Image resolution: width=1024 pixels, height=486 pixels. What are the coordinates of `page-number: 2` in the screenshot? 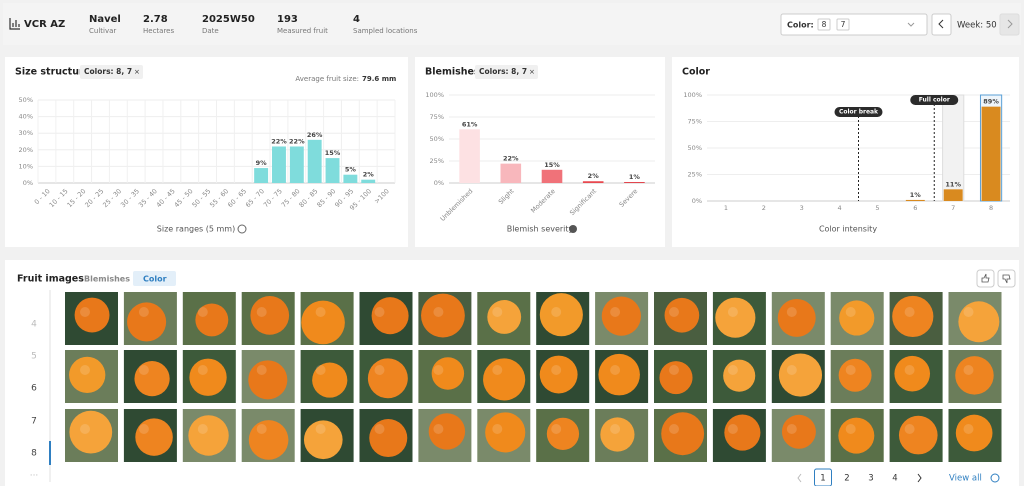 It's located at (846, 479).